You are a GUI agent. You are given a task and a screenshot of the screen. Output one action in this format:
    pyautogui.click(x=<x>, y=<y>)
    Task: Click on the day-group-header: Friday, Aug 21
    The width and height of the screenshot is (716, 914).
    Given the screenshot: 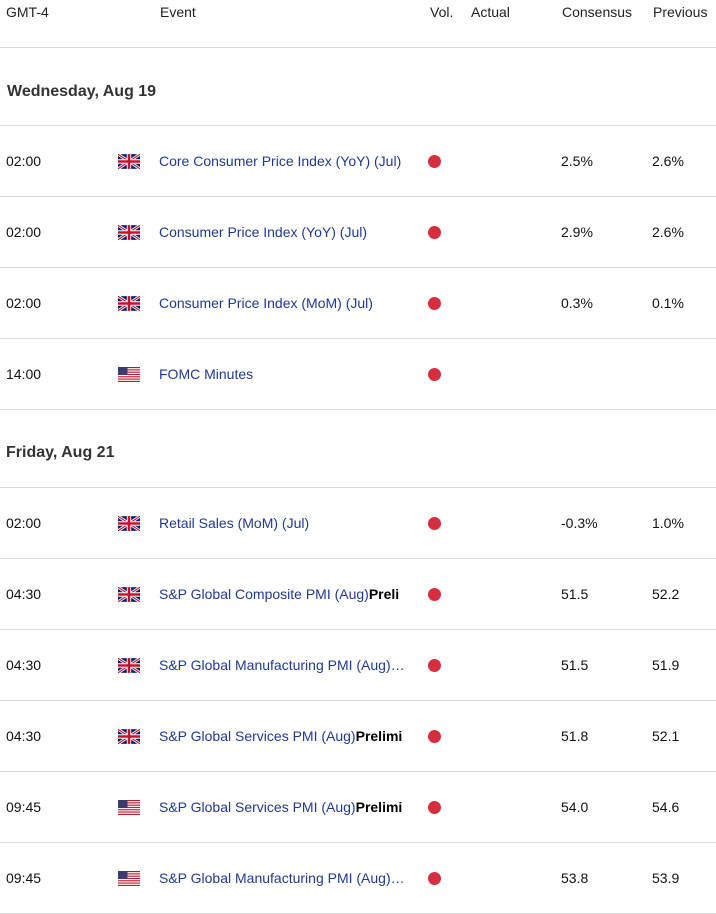 What is the action you would take?
    pyautogui.click(x=358, y=449)
    